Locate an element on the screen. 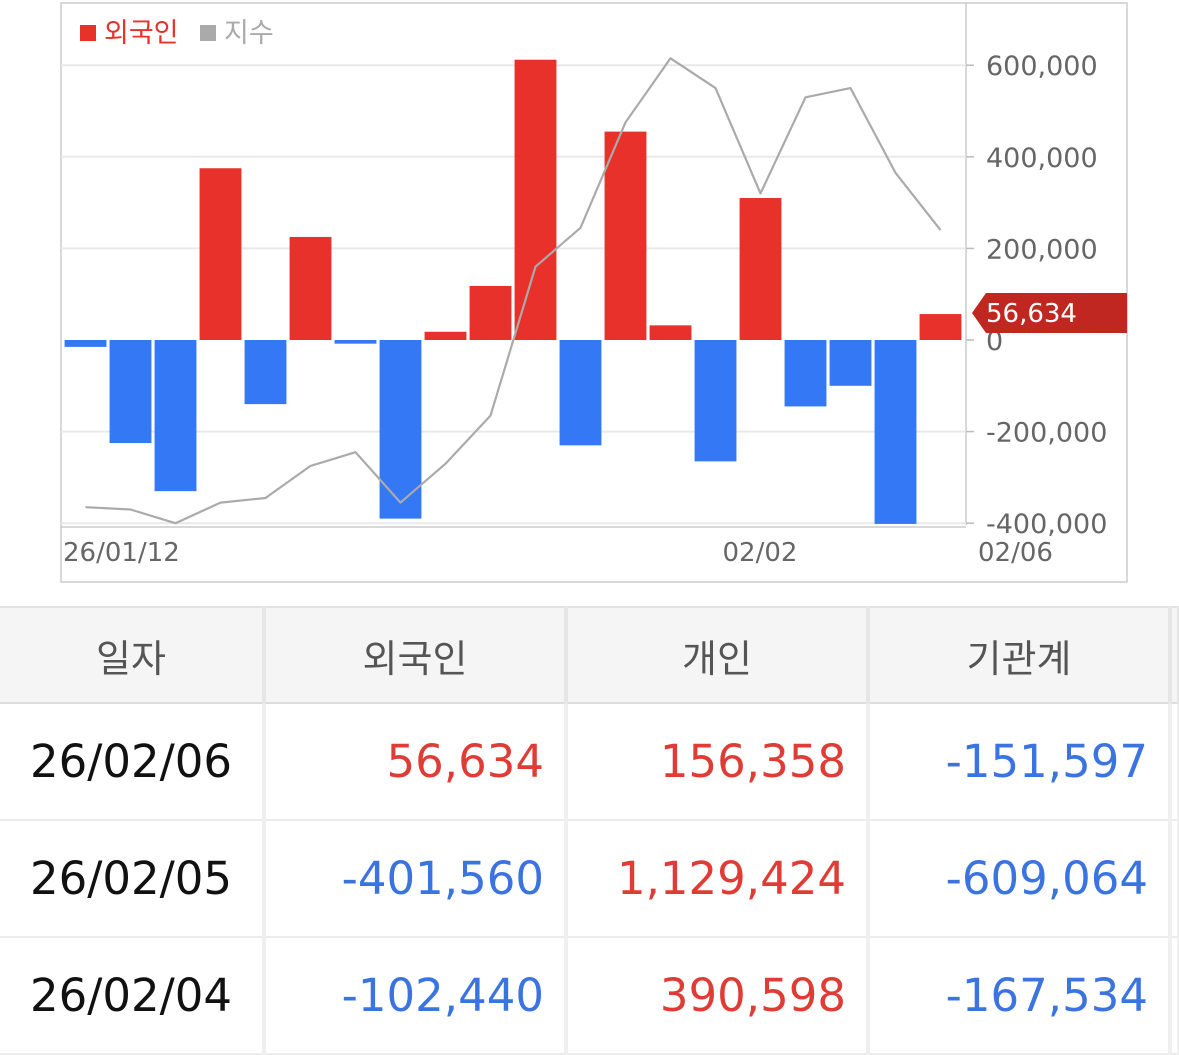  last-value-tag: 56,634 is located at coordinates (1049, 313).